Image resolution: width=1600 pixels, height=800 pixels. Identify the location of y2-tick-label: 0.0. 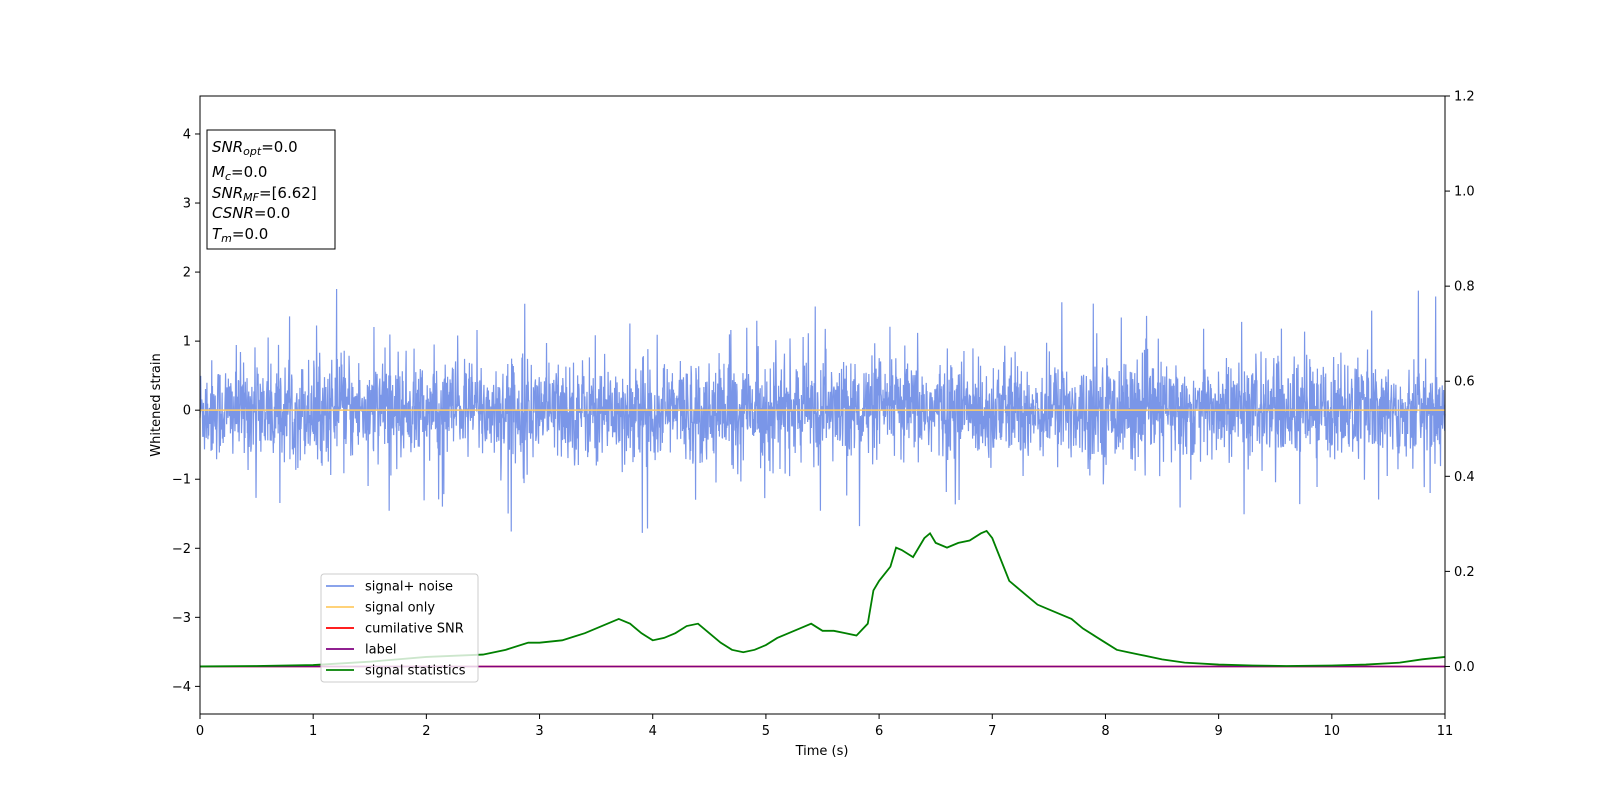
(1464, 667).